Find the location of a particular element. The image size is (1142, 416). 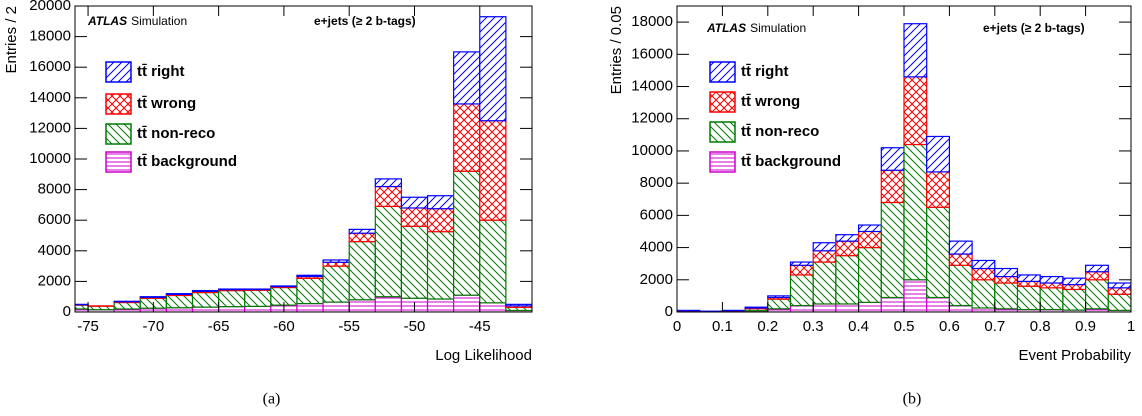

x-tick-label: 1 is located at coordinates (1131, 326).